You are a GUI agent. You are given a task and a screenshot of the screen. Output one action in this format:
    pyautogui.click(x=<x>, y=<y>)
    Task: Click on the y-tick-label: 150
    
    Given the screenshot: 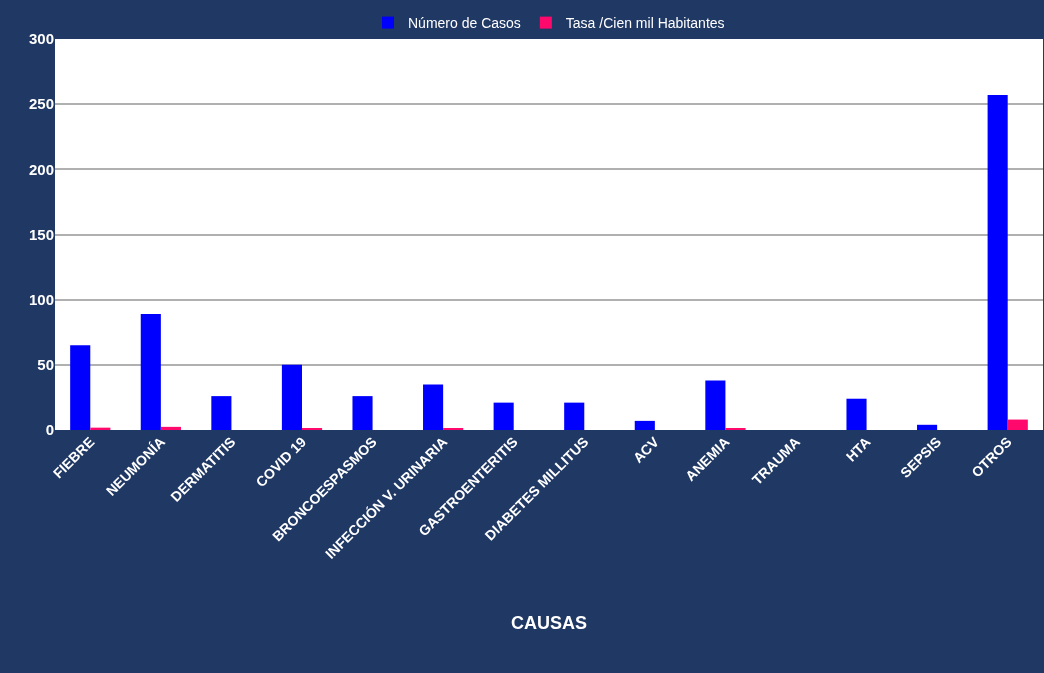 What is the action you would take?
    pyautogui.click(x=41, y=234)
    